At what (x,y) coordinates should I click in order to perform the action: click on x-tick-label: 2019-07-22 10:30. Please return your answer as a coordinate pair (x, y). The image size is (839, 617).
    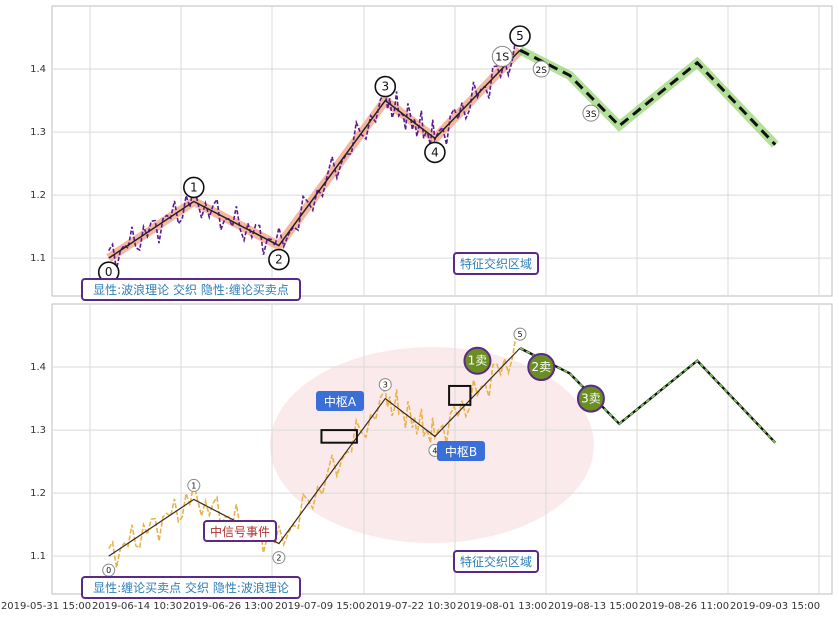
    Looking at the image, I should click on (411, 606).